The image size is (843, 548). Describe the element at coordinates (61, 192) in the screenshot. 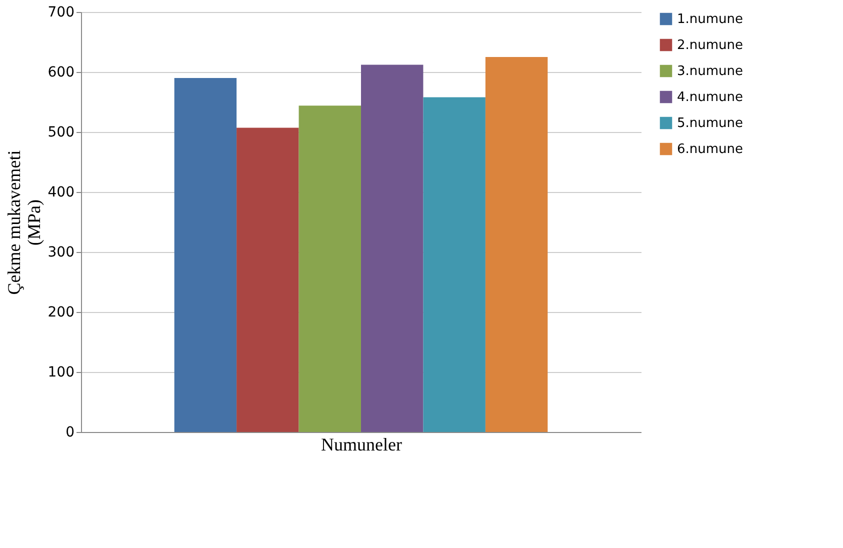

I see `y-tick-label: 400` at that location.